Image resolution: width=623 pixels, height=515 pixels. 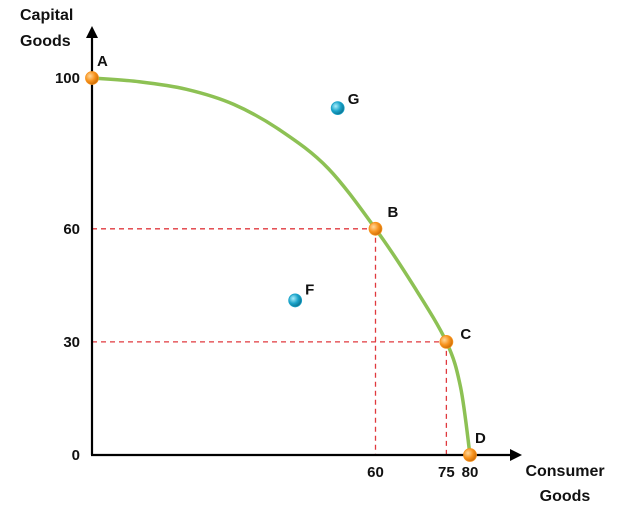 I want to click on point-label-b: B, so click(x=393, y=212).